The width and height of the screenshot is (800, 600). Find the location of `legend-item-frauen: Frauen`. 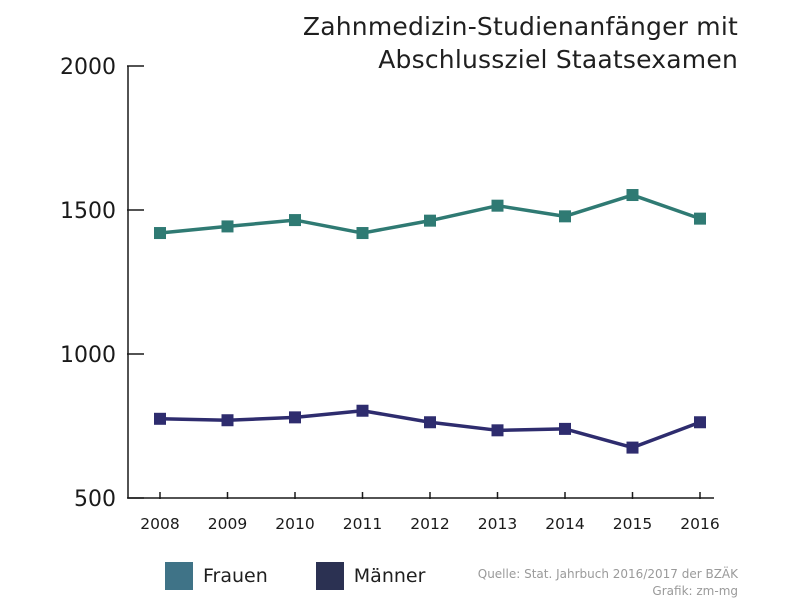

legend-item-frauen: Frauen is located at coordinates (216, 576).